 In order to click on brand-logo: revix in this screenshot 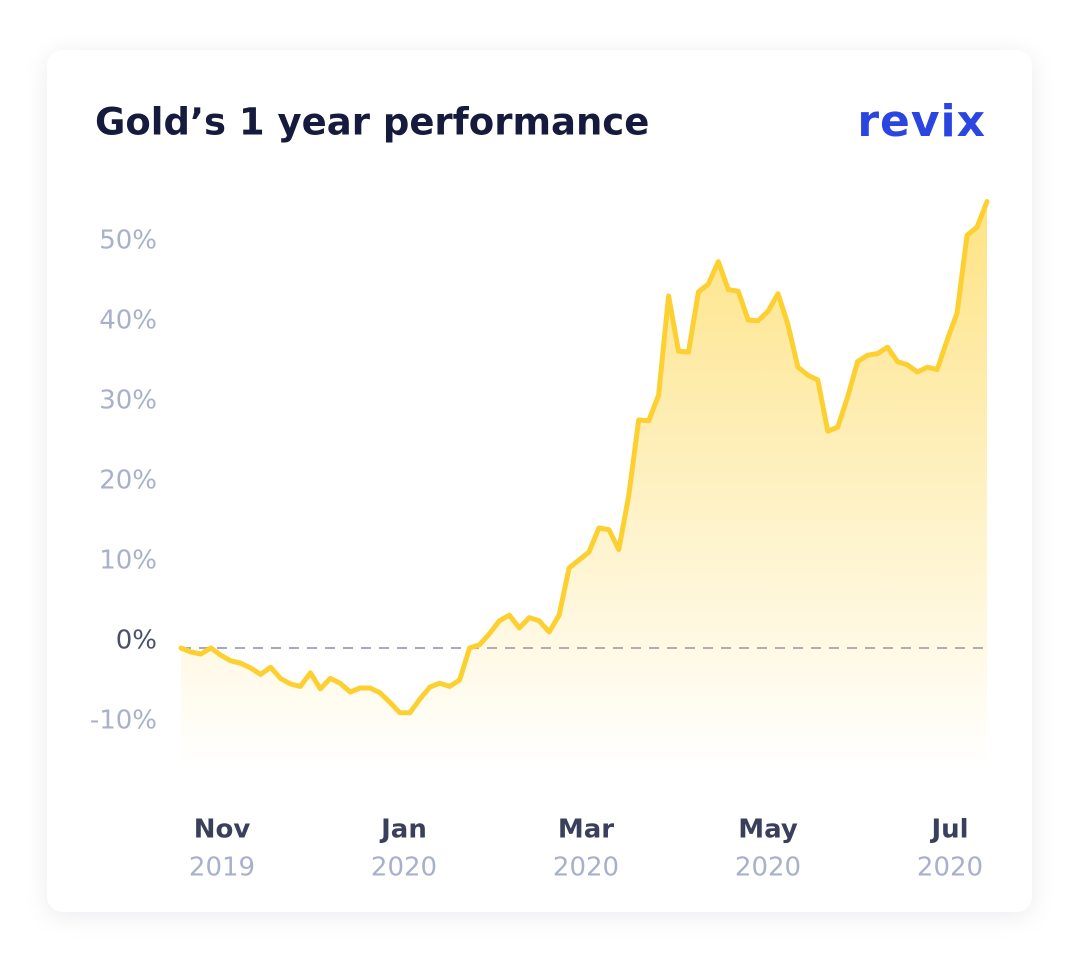, I will do `click(921, 121)`.